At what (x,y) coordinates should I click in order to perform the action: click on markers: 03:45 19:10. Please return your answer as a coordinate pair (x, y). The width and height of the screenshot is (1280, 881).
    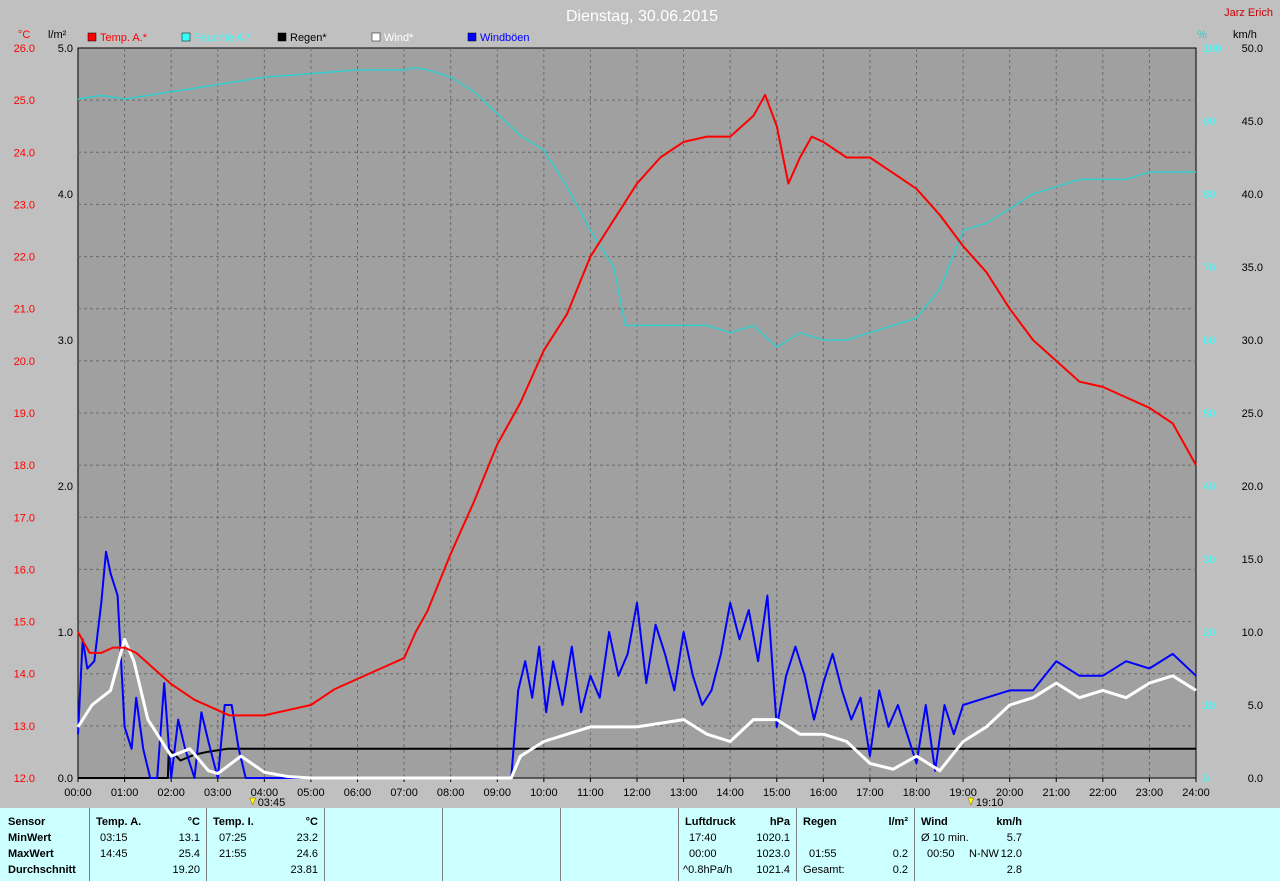
    Looking at the image, I should click on (626, 802).